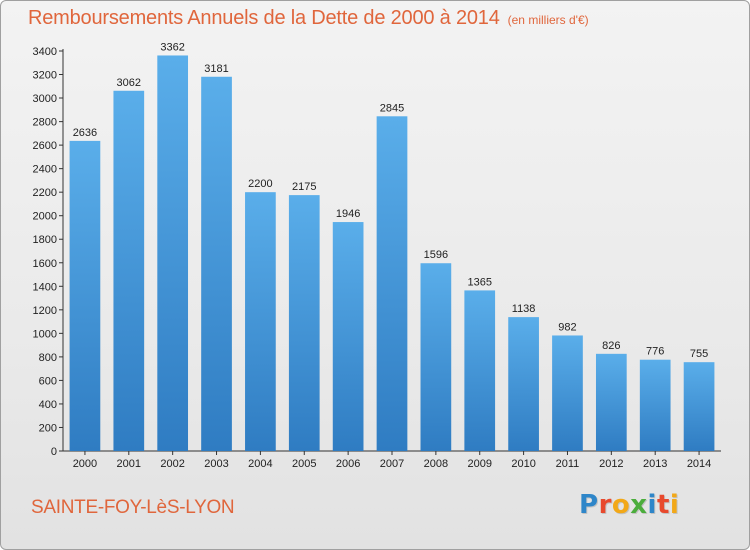 This screenshot has width=750, height=550. What do you see at coordinates (639, 505) in the screenshot?
I see `logo-letter: x` at bounding box center [639, 505].